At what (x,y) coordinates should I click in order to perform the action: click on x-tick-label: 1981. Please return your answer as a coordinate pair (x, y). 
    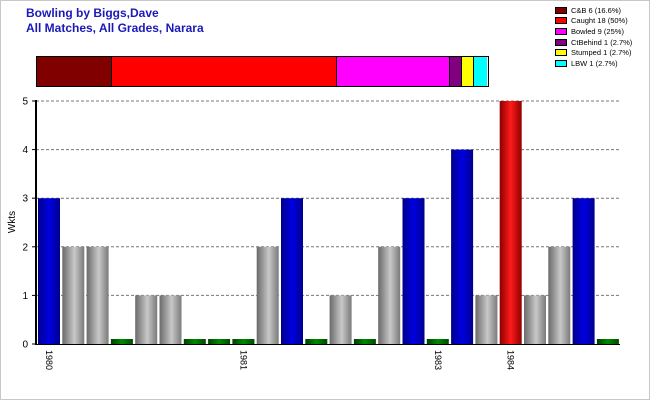
    Looking at the image, I should click on (243, 360).